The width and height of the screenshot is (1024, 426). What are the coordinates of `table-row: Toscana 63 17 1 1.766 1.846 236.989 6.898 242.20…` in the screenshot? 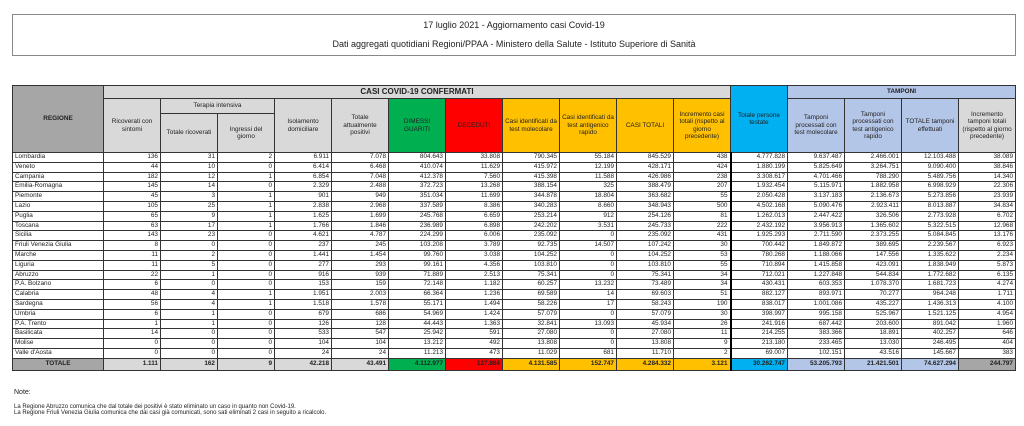 It's located at (514, 226).